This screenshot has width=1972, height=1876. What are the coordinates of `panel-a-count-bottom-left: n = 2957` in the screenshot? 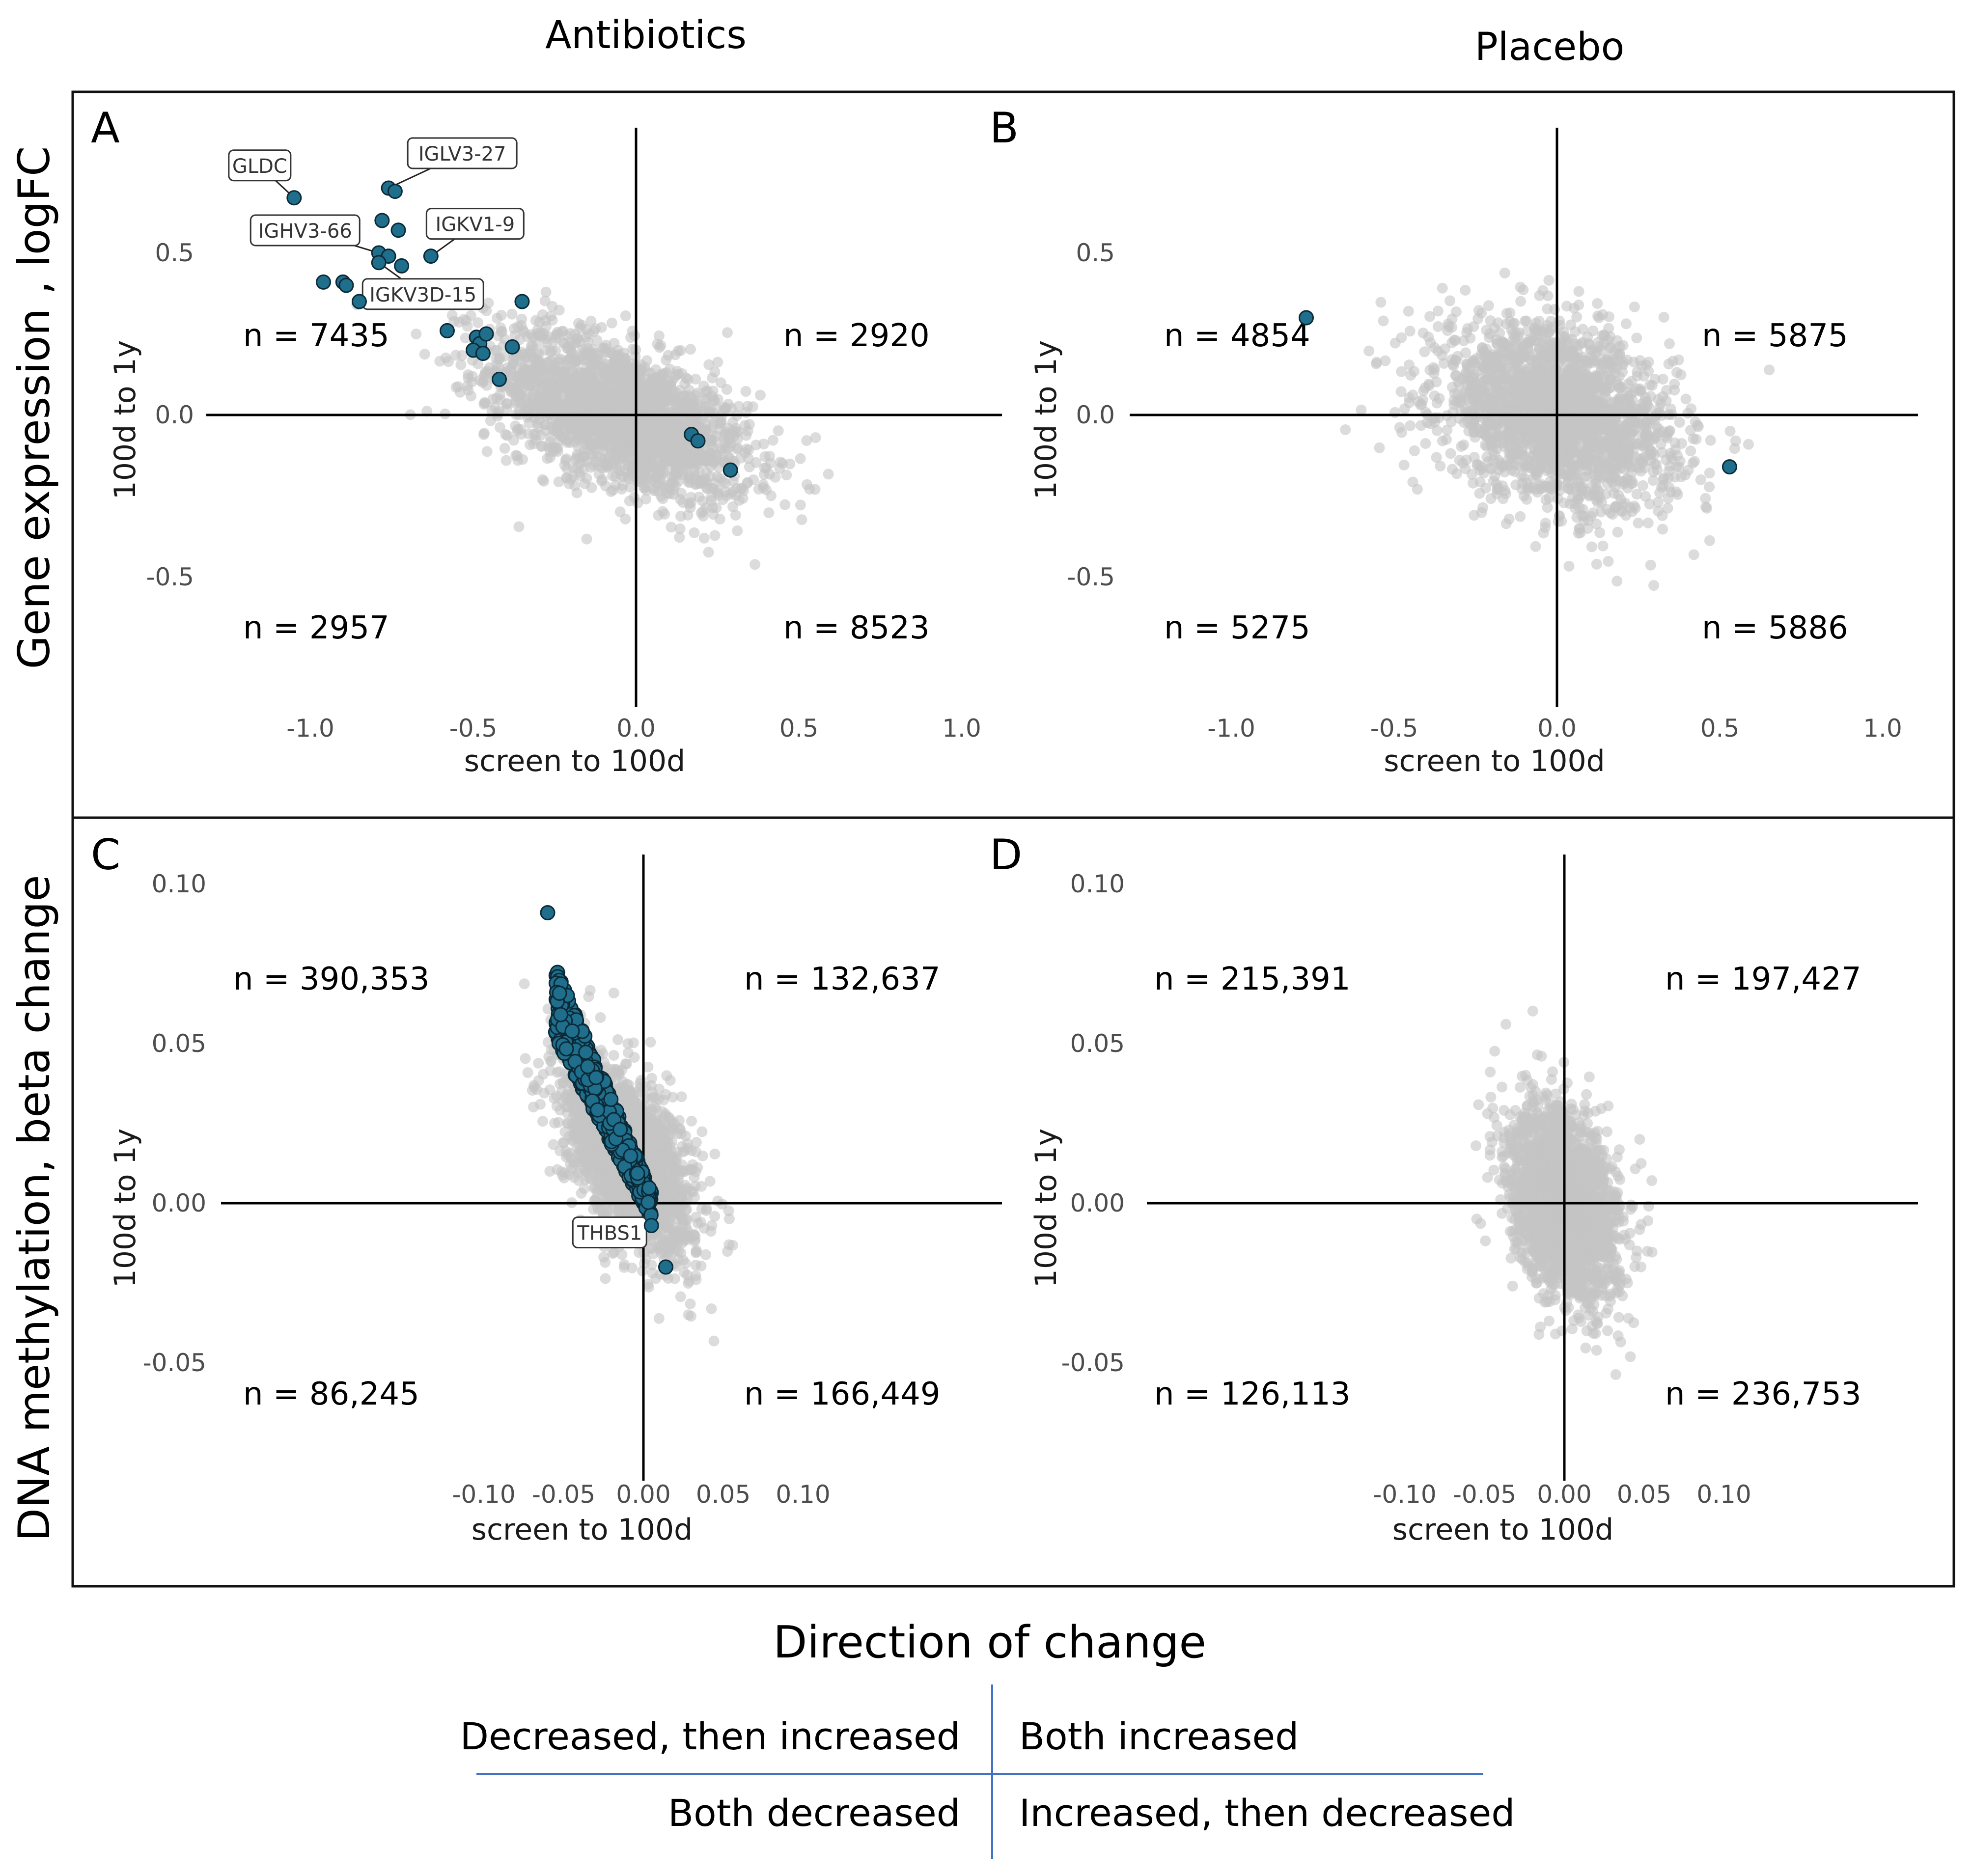 It's located at (316, 628).